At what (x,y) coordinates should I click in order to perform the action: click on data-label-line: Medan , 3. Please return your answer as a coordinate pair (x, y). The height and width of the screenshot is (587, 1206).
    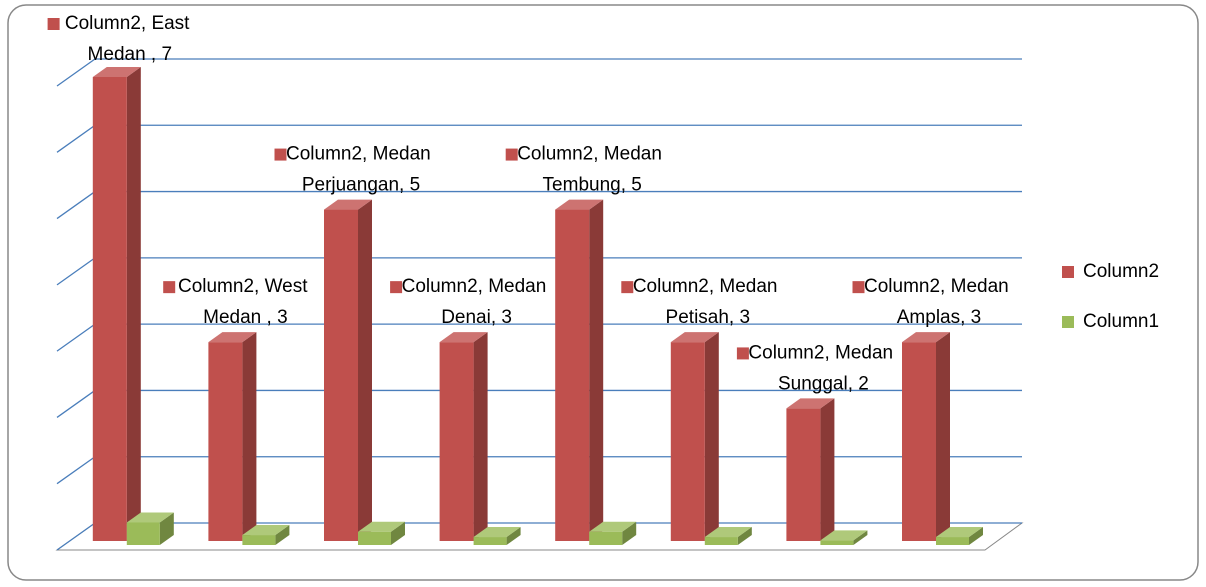
    Looking at the image, I should click on (245, 317).